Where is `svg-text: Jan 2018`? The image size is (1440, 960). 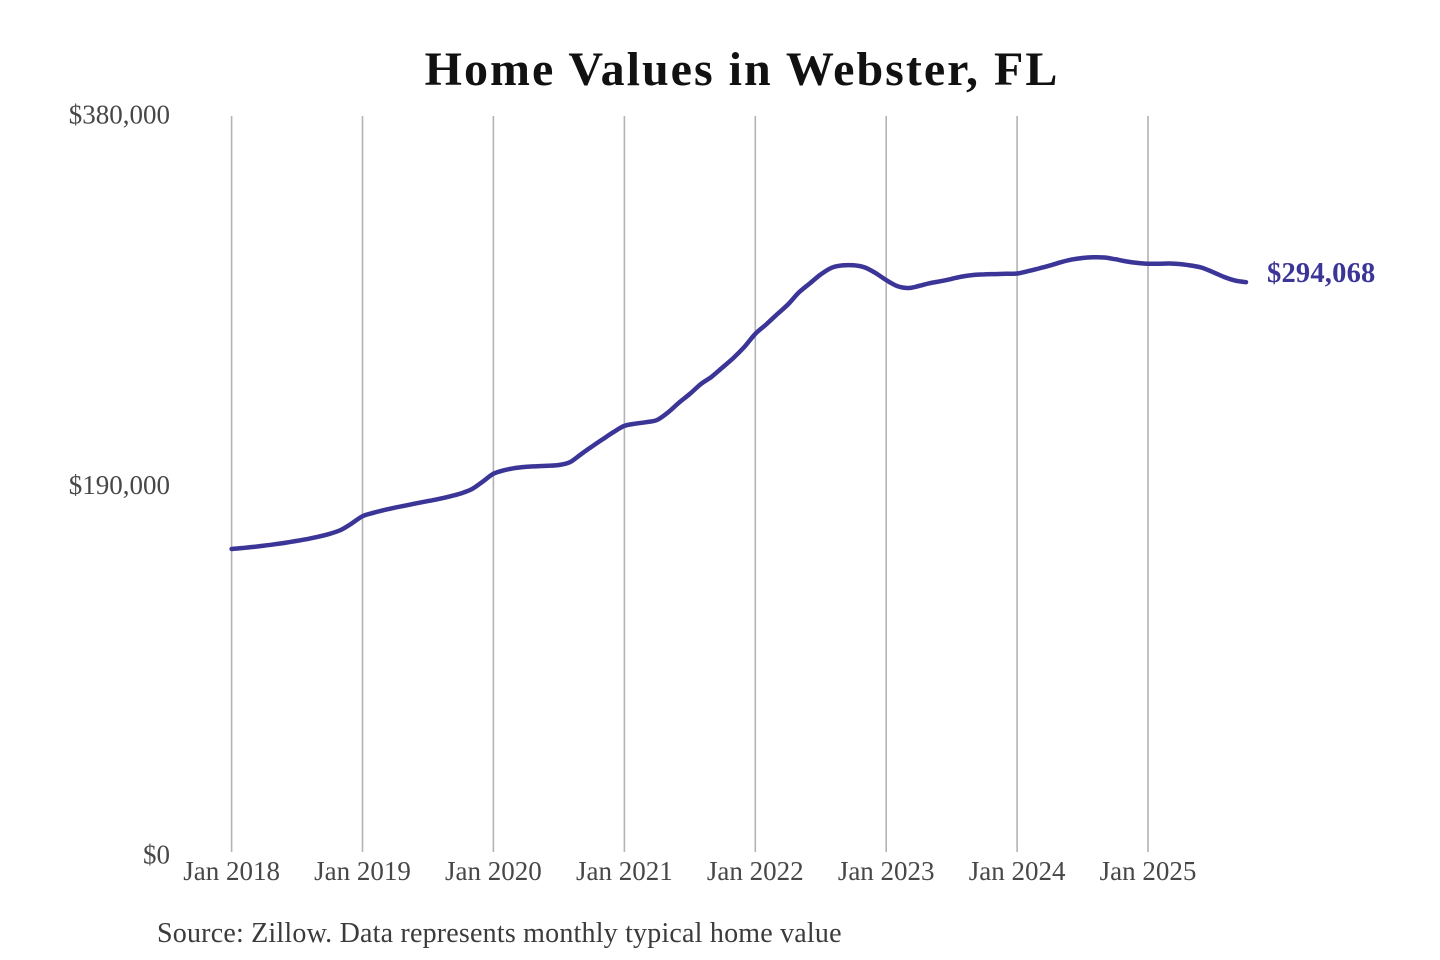
svg-text: Jan 2018 is located at coordinates (231, 871).